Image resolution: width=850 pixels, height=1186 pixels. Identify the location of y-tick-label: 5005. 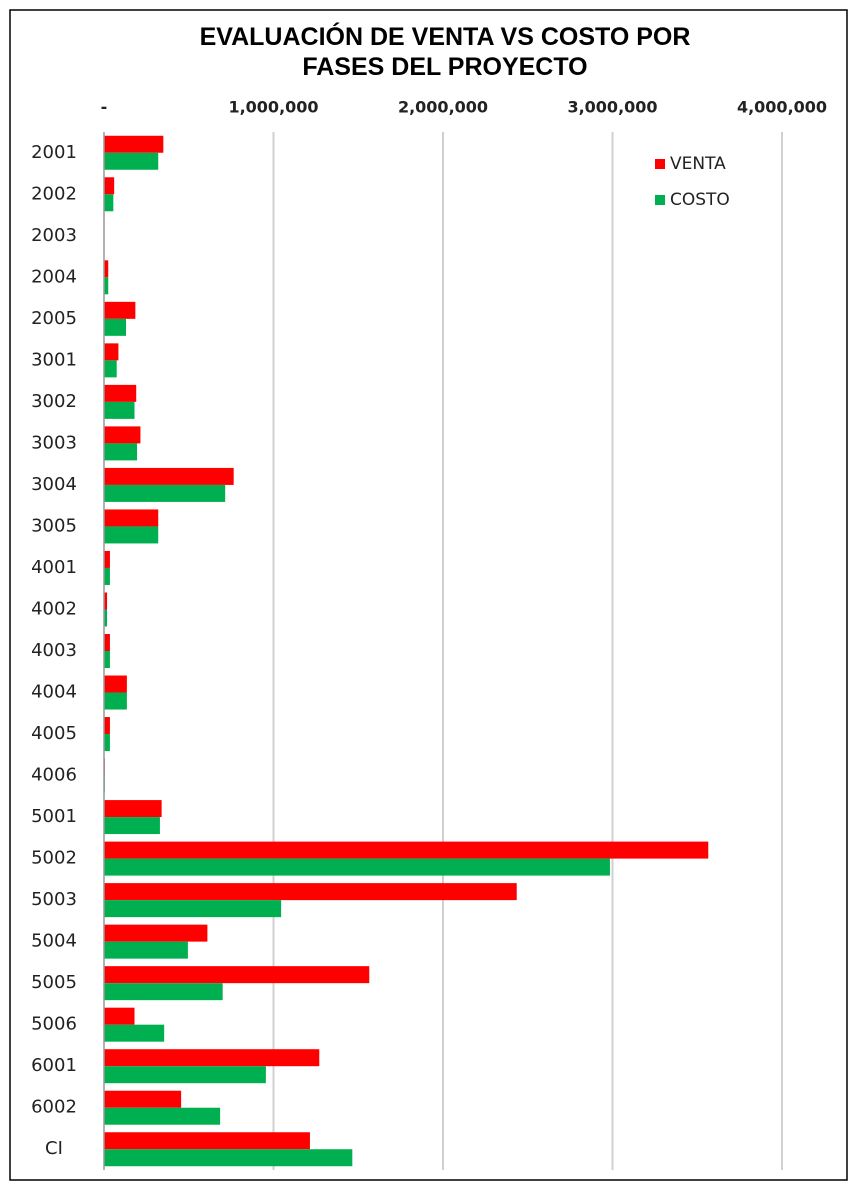
(54, 982).